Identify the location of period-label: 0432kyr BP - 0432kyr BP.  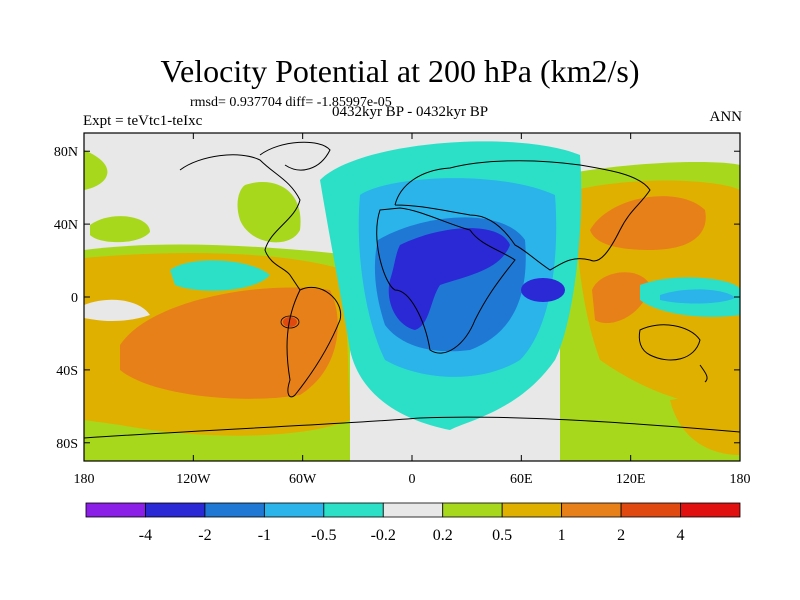
(410, 112).